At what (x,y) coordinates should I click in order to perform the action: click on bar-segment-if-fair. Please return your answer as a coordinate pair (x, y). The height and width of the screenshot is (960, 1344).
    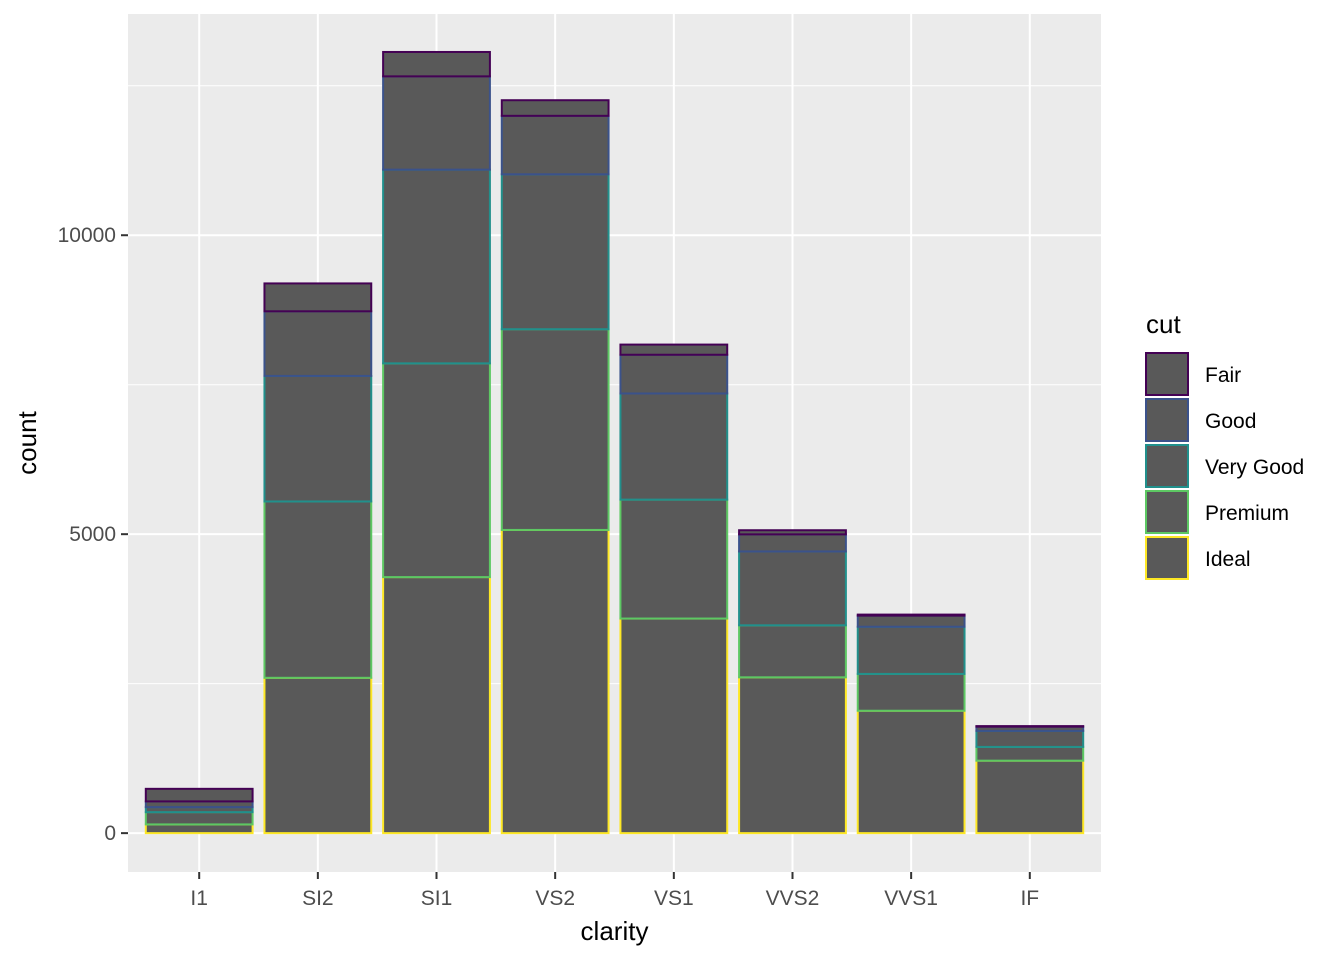
    Looking at the image, I should click on (1030, 726).